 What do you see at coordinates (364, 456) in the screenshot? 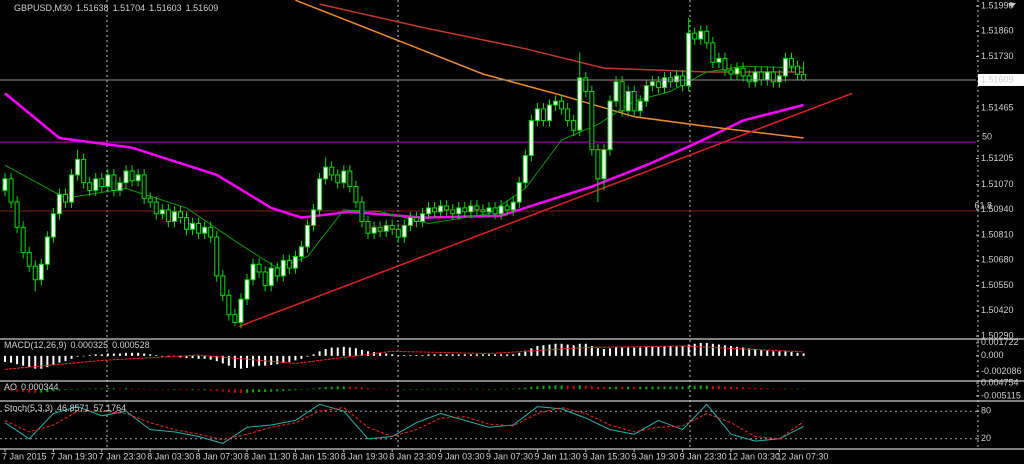
I see `x-tick-label: 8 Jan 19:30` at bounding box center [364, 456].